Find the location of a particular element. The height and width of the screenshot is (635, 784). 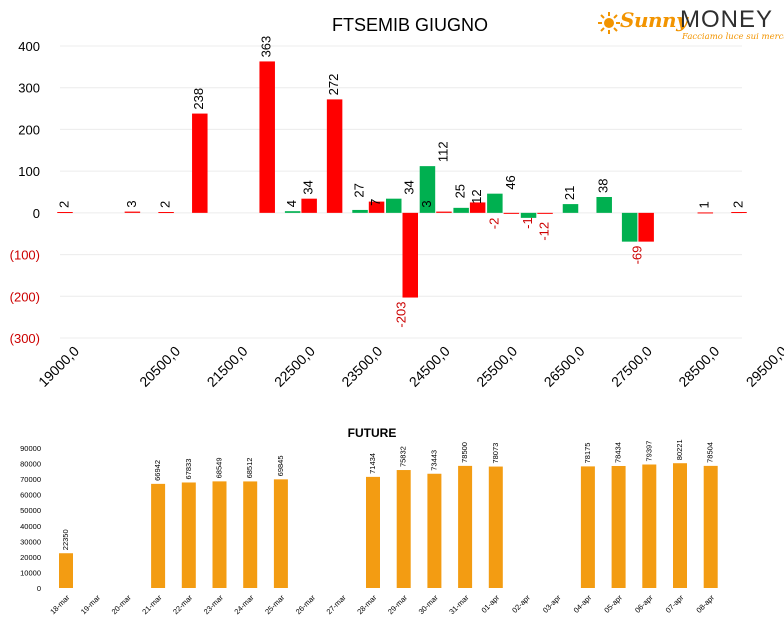

bar-value-label: 112 is located at coordinates (442, 151).